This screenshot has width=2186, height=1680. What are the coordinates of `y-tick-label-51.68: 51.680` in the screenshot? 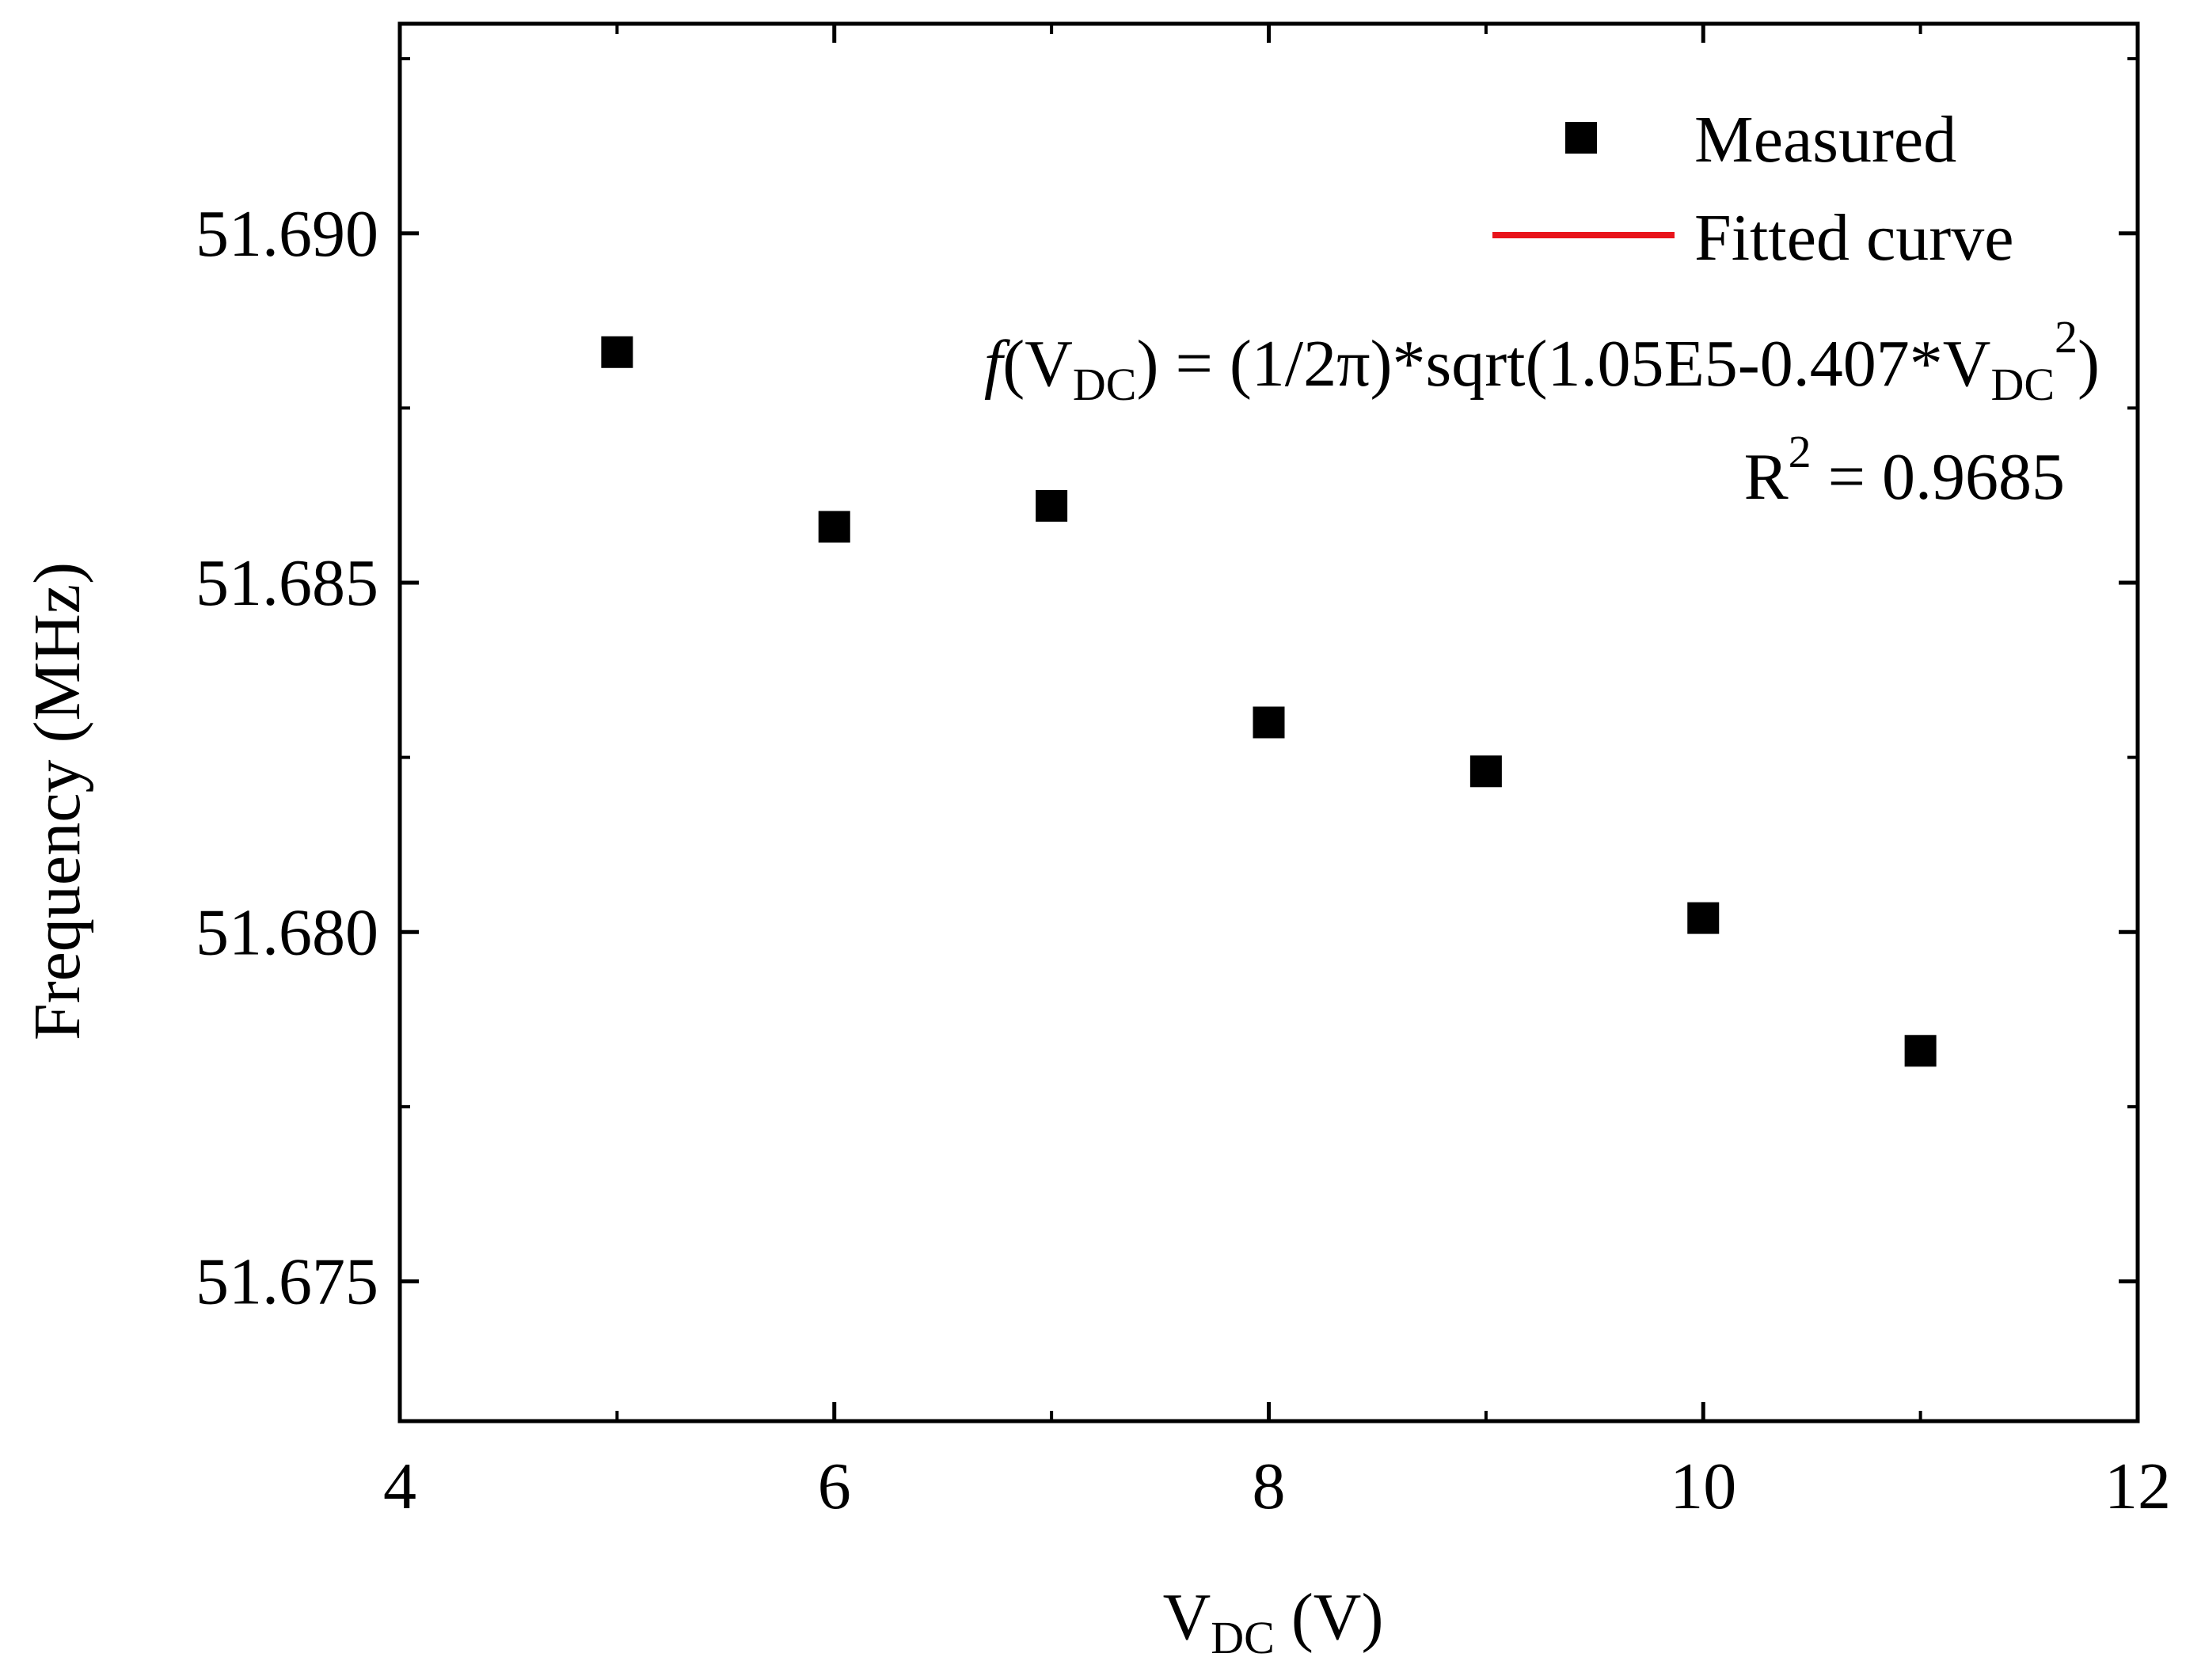 It's located at (287, 932).